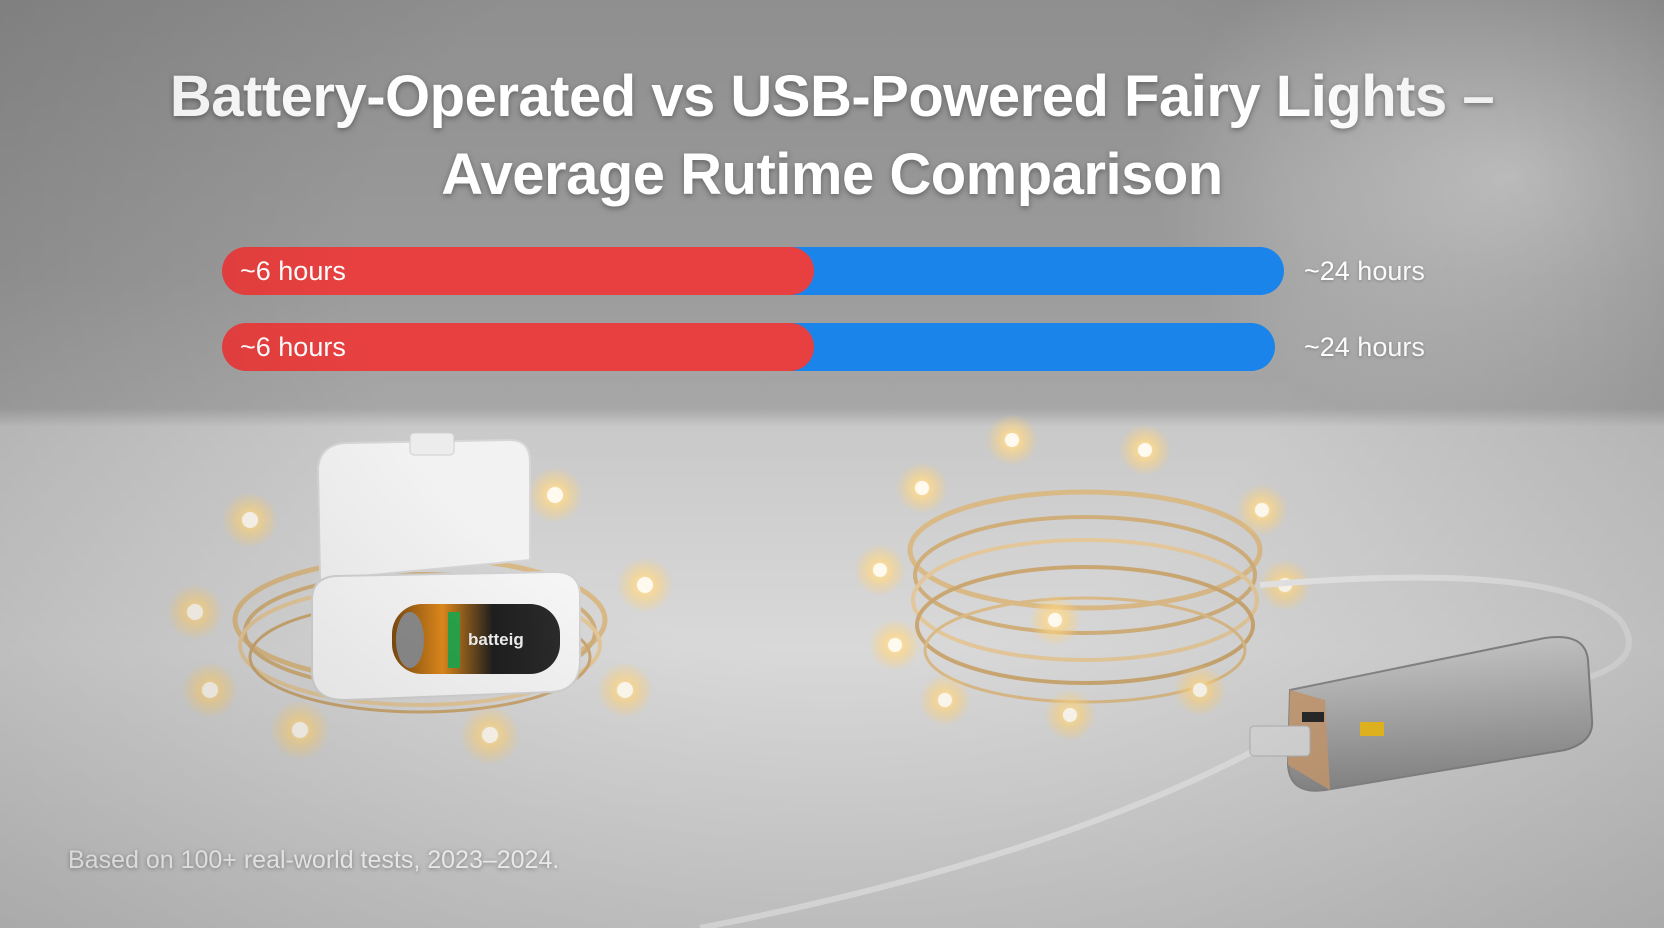  Describe the element at coordinates (496, 639) in the screenshot. I see `battery-brand-text: batteig` at that location.